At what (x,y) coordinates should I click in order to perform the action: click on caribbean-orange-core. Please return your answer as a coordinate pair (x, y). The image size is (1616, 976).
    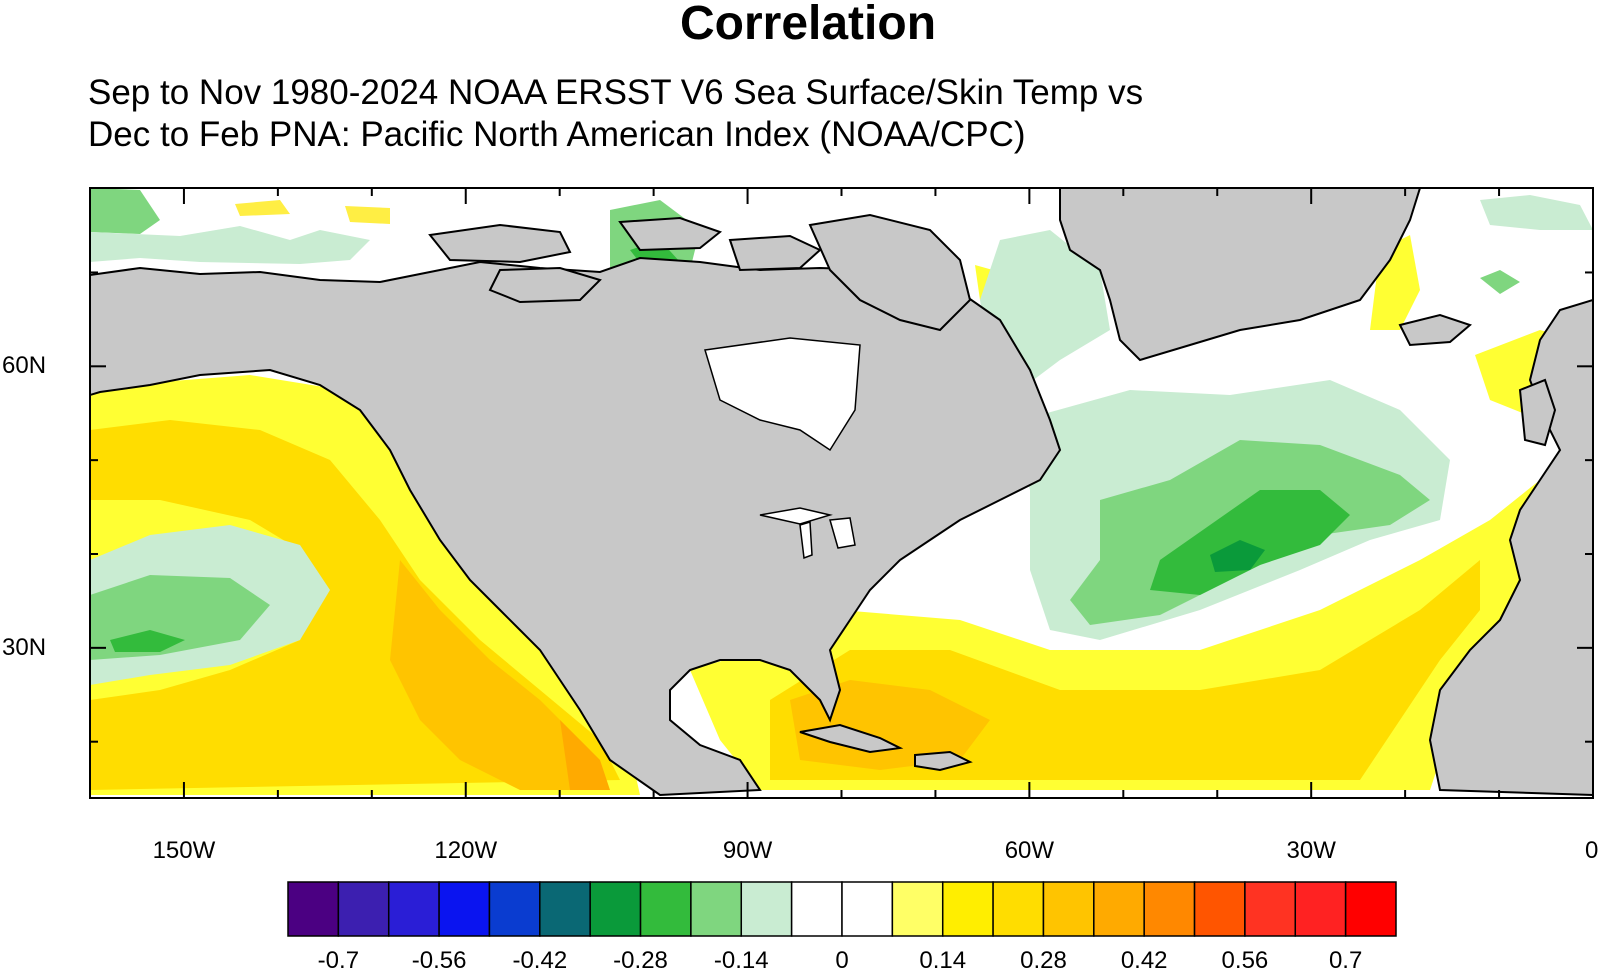
    Looking at the image, I should click on (890, 725).